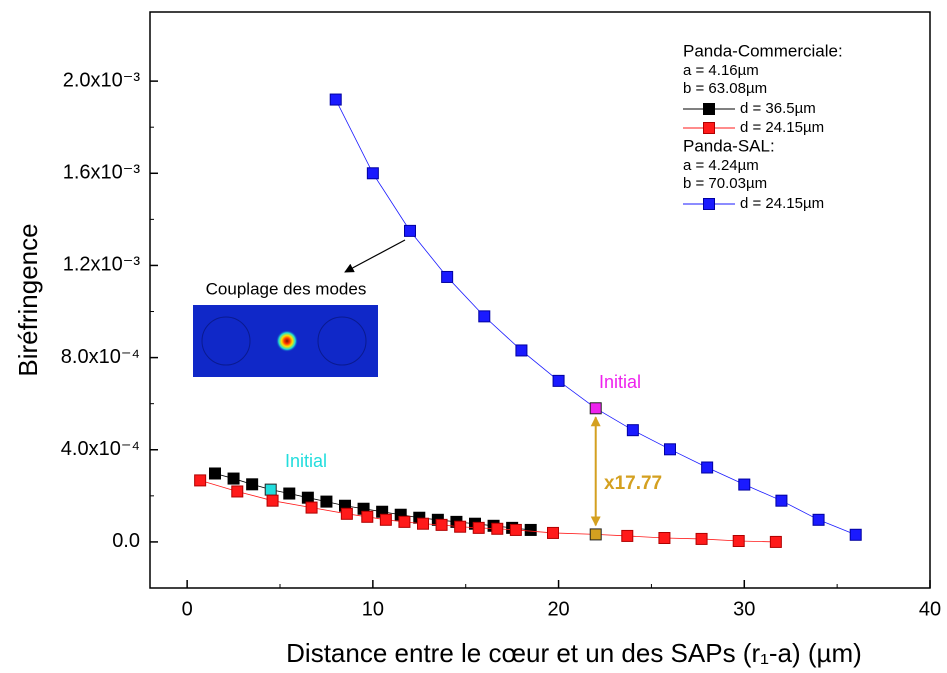 The width and height of the screenshot is (947, 673). Describe the element at coordinates (721, 70) in the screenshot. I see `legend-param: a = 4.16µm` at that location.